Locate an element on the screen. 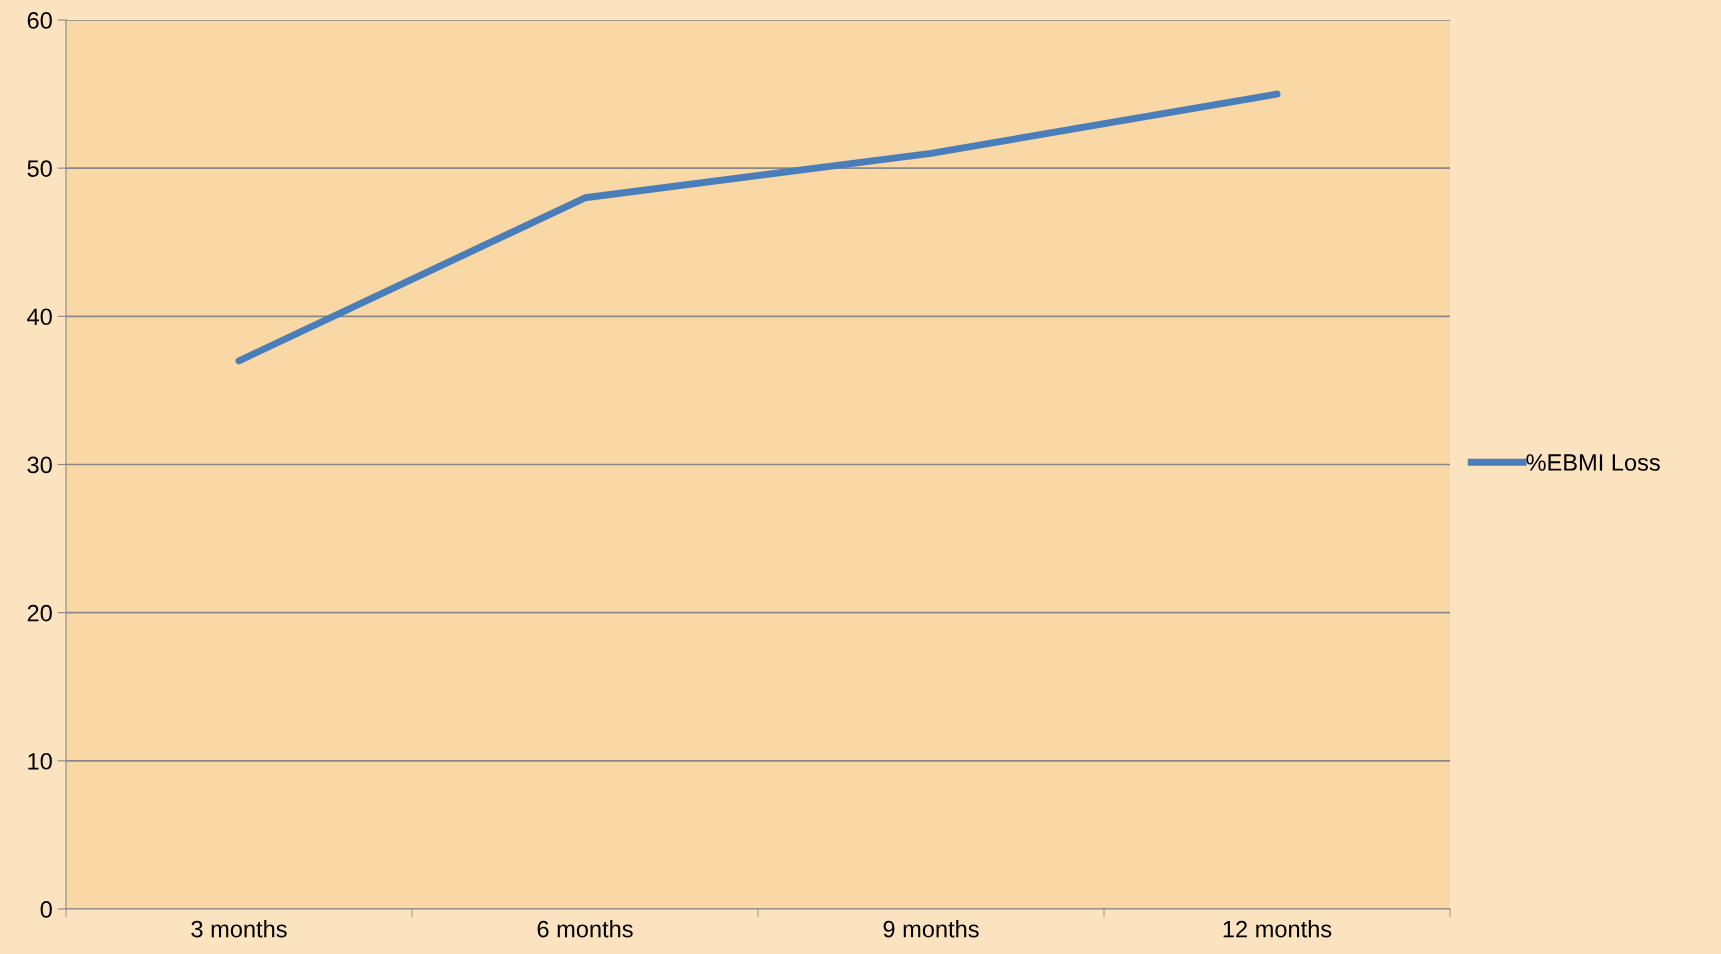 This screenshot has width=1721, height=954. legend-label: %EBMI Loss is located at coordinates (1593, 462).